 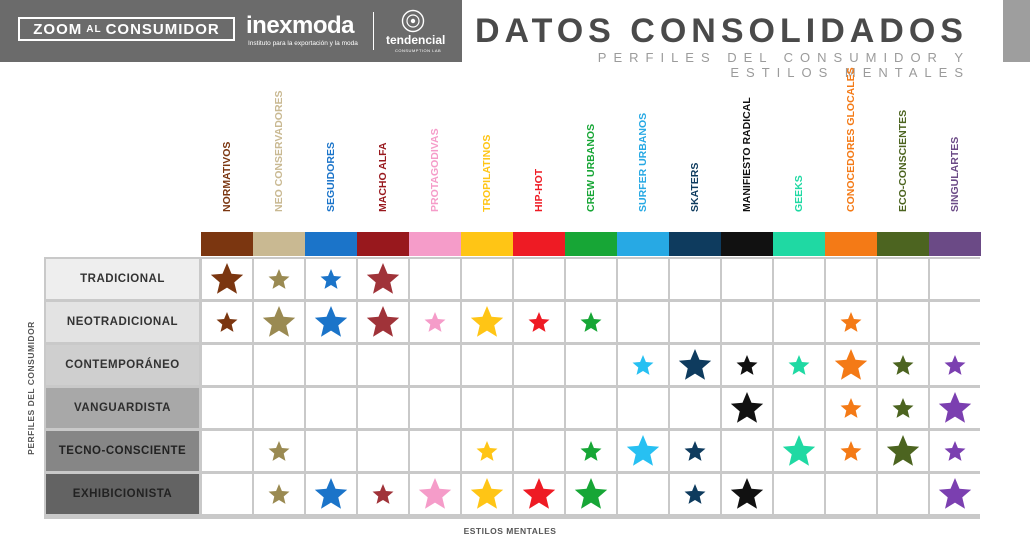 I want to click on column-header: SURFER URBANOS, so click(x=643, y=162).